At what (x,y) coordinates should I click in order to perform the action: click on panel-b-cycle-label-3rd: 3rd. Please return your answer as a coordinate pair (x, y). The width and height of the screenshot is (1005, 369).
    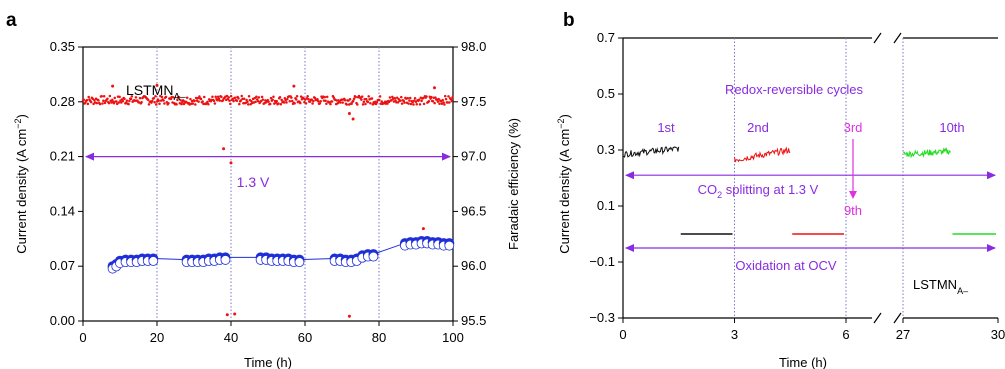
    Looking at the image, I should click on (853, 127).